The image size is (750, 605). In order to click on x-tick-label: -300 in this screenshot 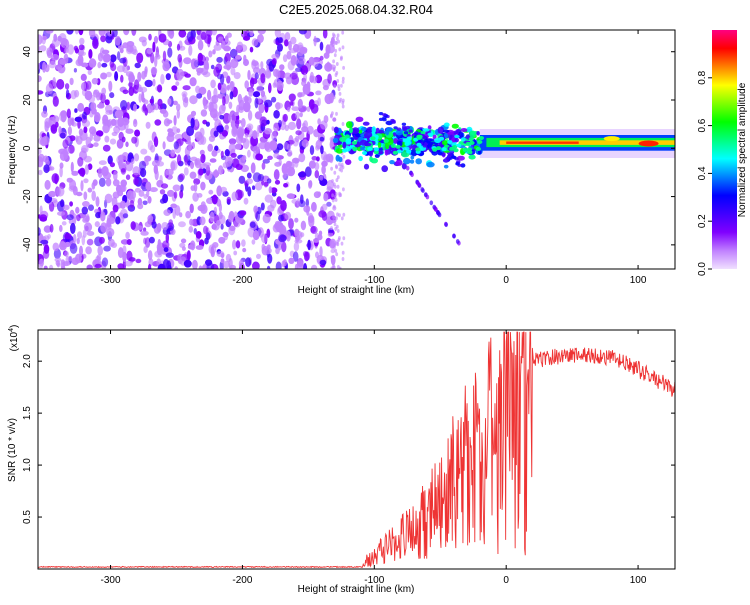, I will do `click(111, 580)`.